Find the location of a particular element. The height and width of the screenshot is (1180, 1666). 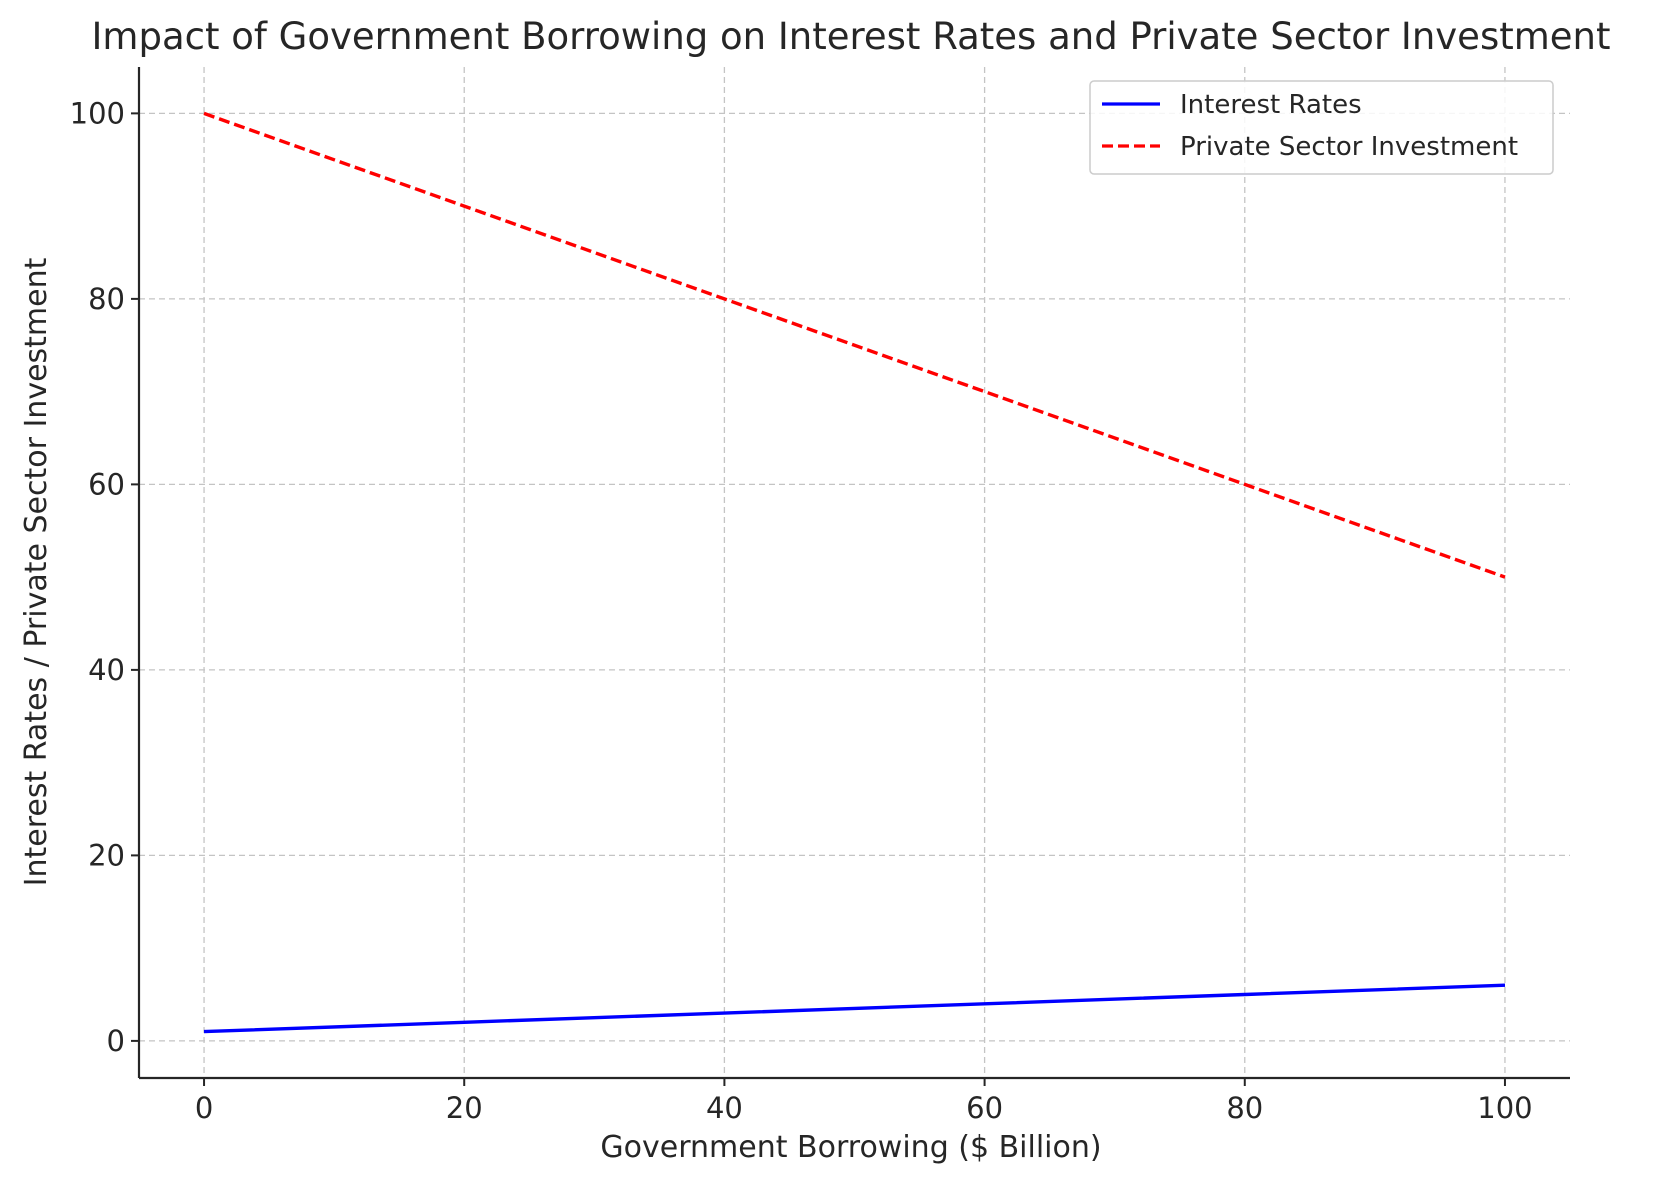

y-tick-label: 60 is located at coordinates (106, 484).